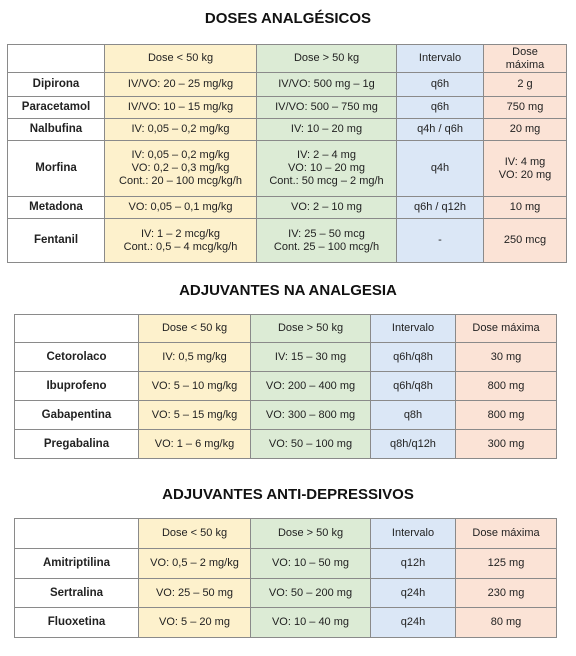  What do you see at coordinates (525, 207) in the screenshot?
I see `dose-cell: 10 mg` at bounding box center [525, 207].